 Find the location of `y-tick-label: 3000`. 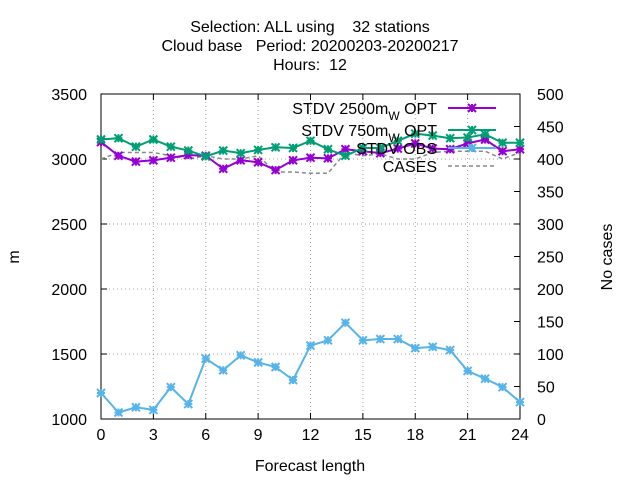

y-tick-label: 3000 is located at coordinates (69, 160).